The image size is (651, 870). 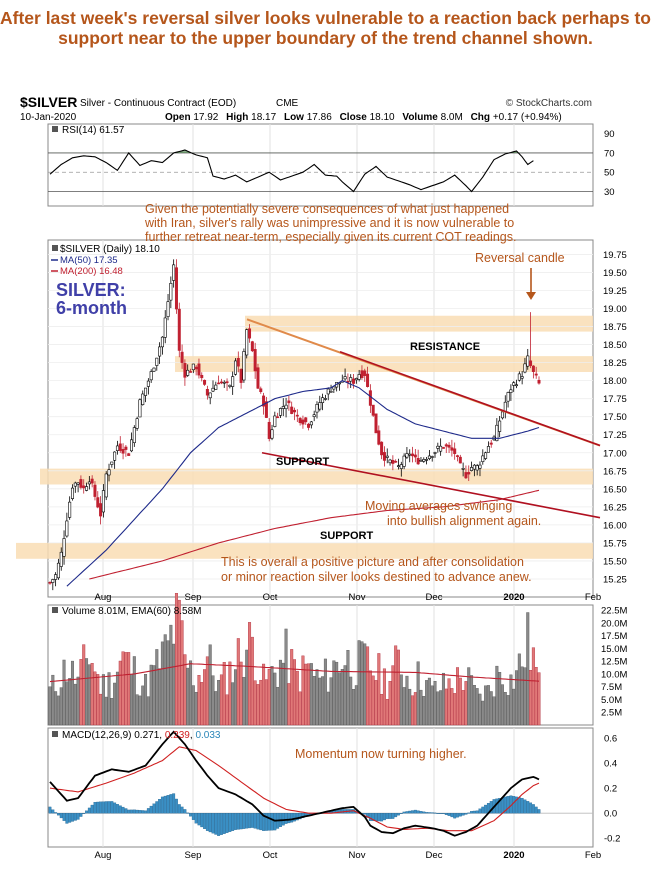 What do you see at coordinates (93, 130) in the screenshot?
I see `rsi-legend: RSI(14) 61.57` at bounding box center [93, 130].